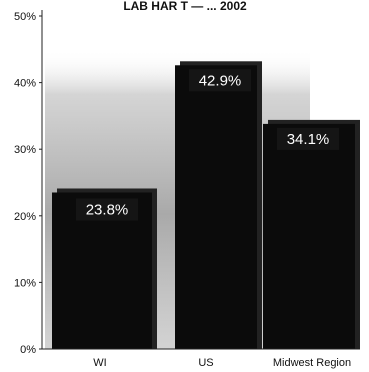 The width and height of the screenshot is (369, 372). I want to click on y-tick-label: 30%, so click(25, 150).